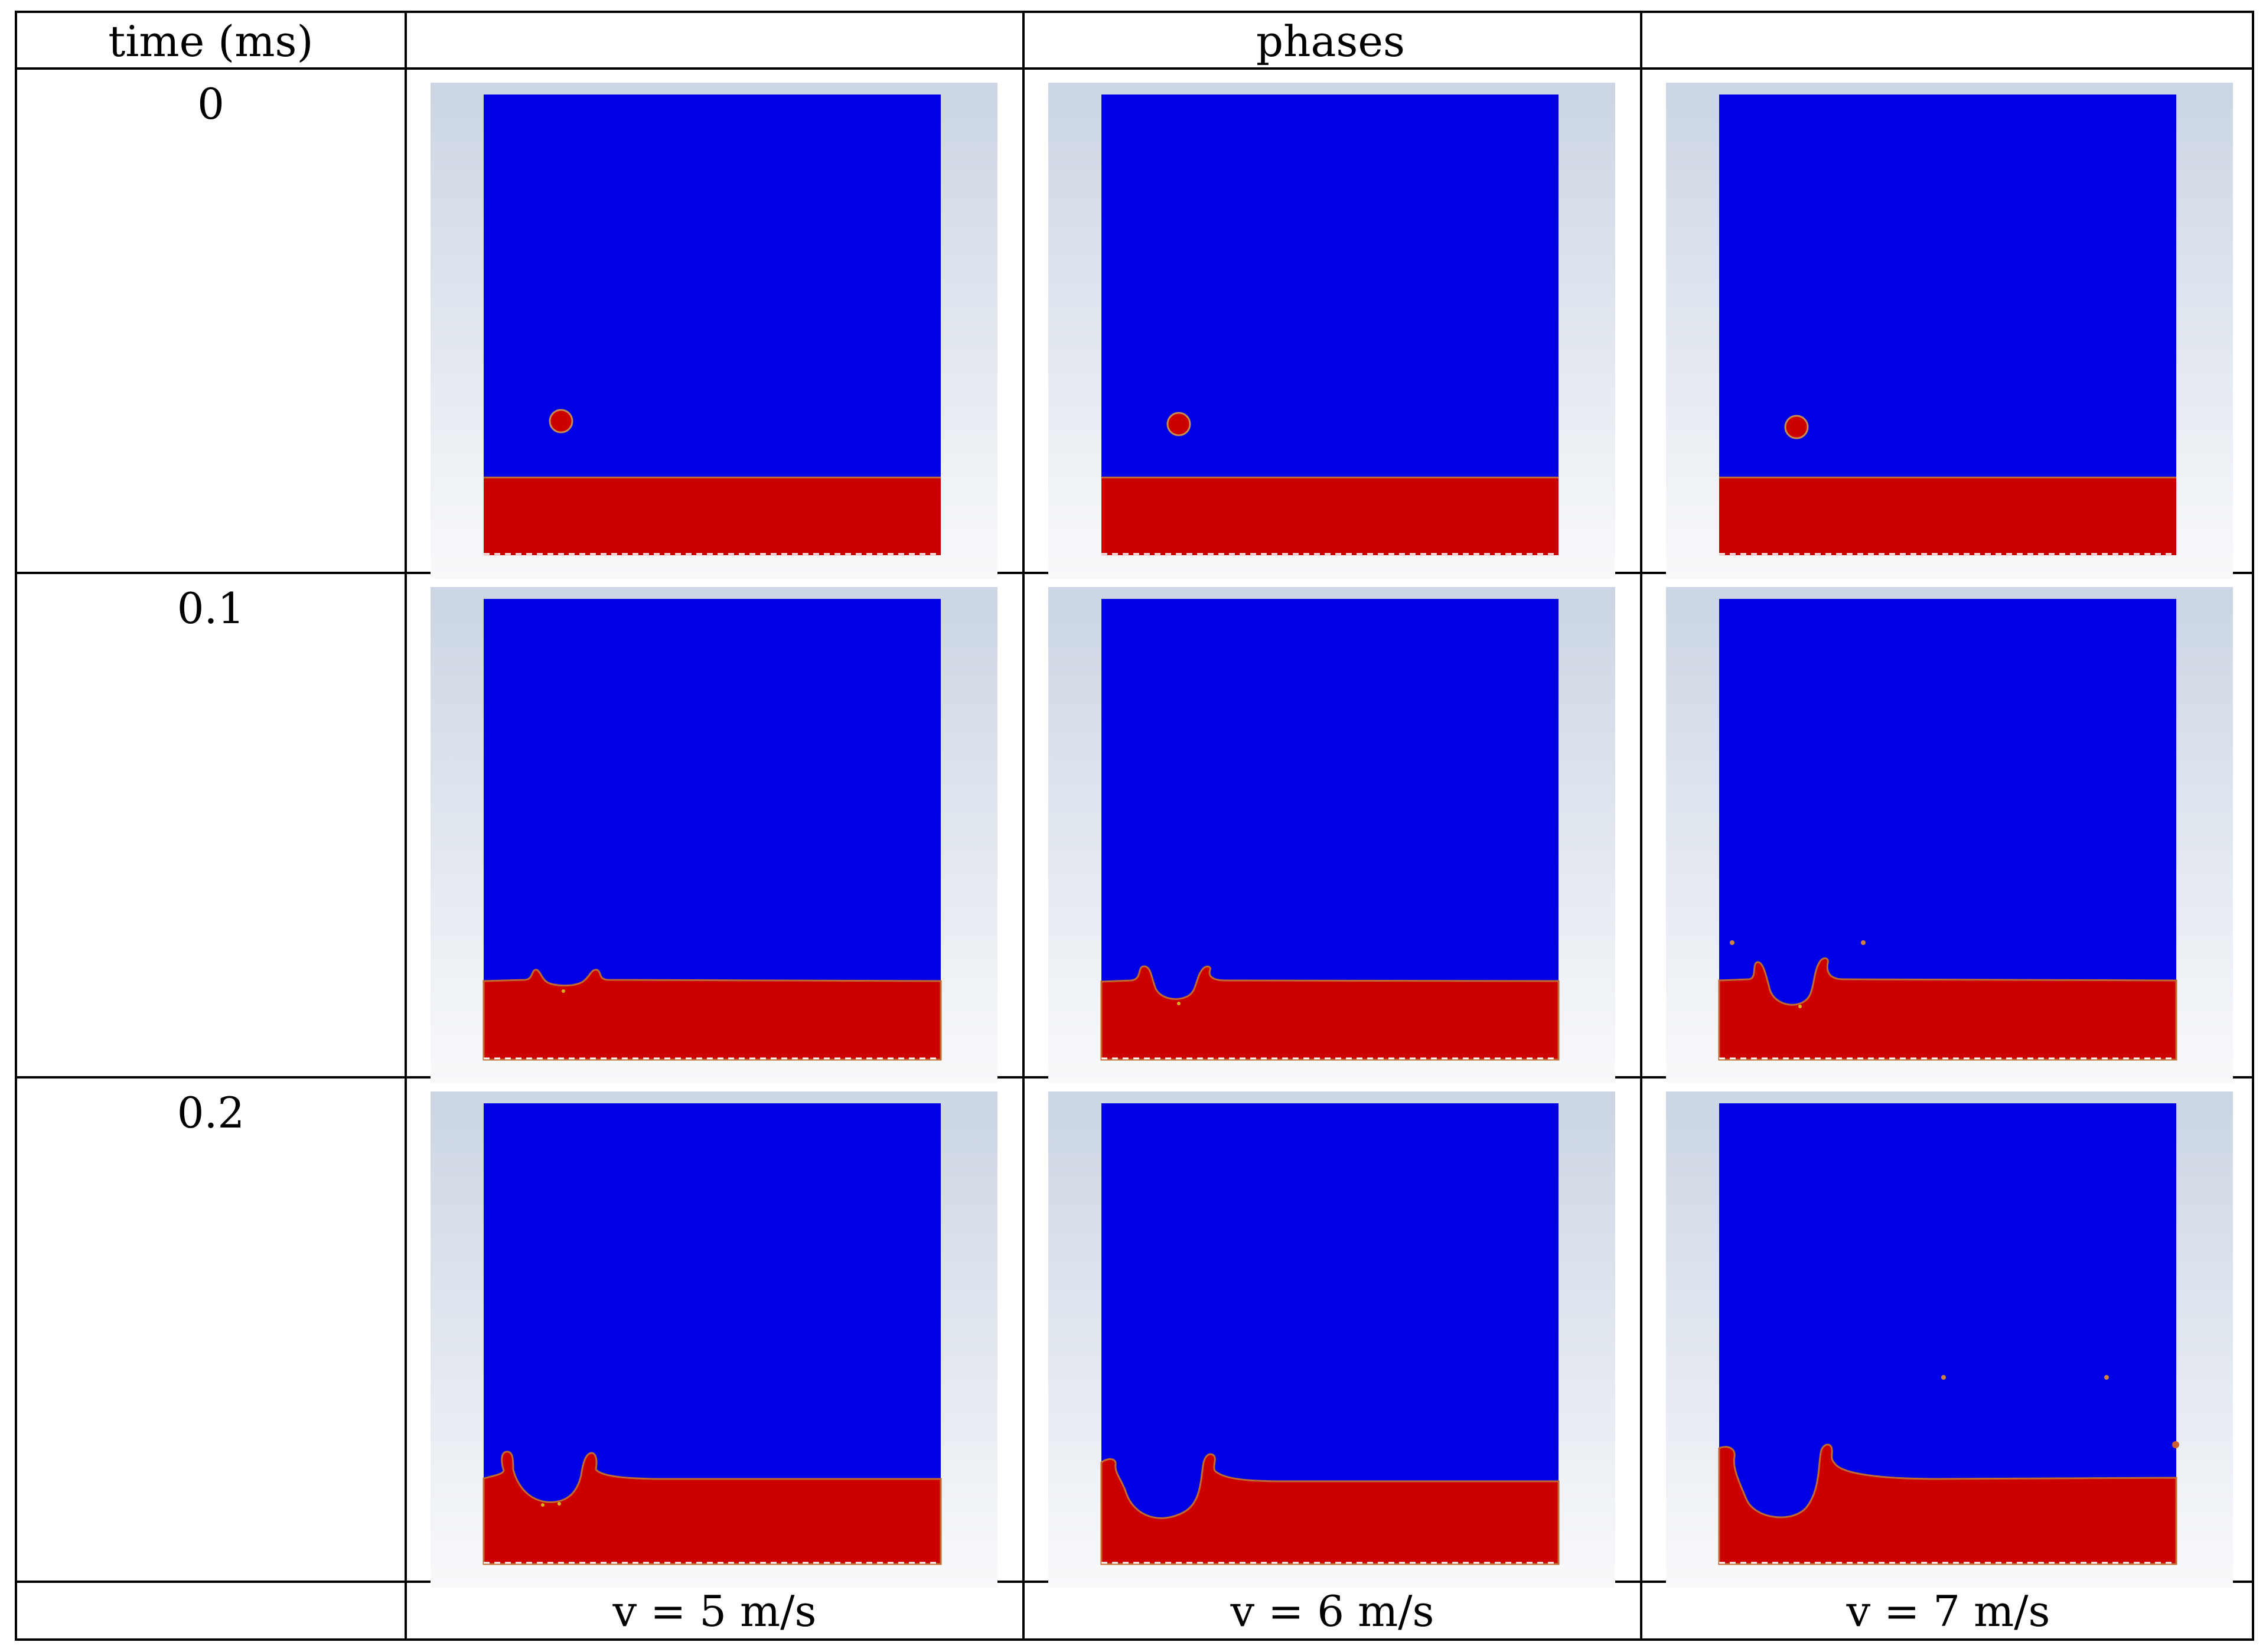 The width and height of the screenshot is (2266, 1652). Describe the element at coordinates (1330, 41) in the screenshot. I see `phases-column-header: phases` at that location.